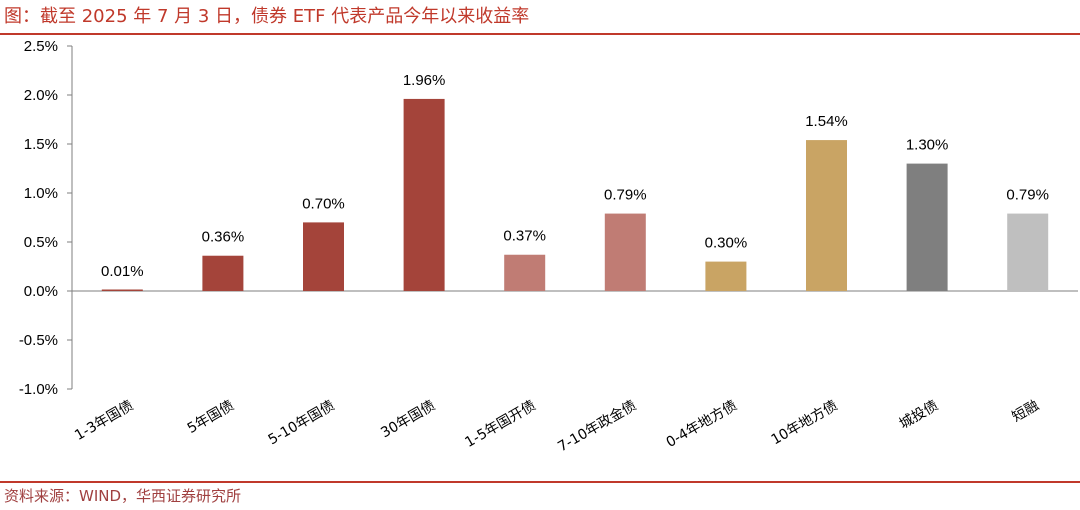  What do you see at coordinates (41, 193) in the screenshot?
I see `y-tick-label: 1.0%` at bounding box center [41, 193].